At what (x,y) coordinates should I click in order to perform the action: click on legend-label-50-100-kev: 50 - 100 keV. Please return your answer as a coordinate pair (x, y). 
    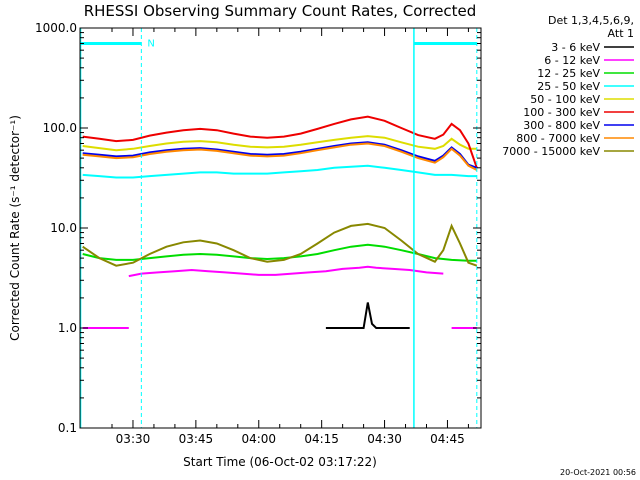
    Looking at the image, I should click on (565, 99).